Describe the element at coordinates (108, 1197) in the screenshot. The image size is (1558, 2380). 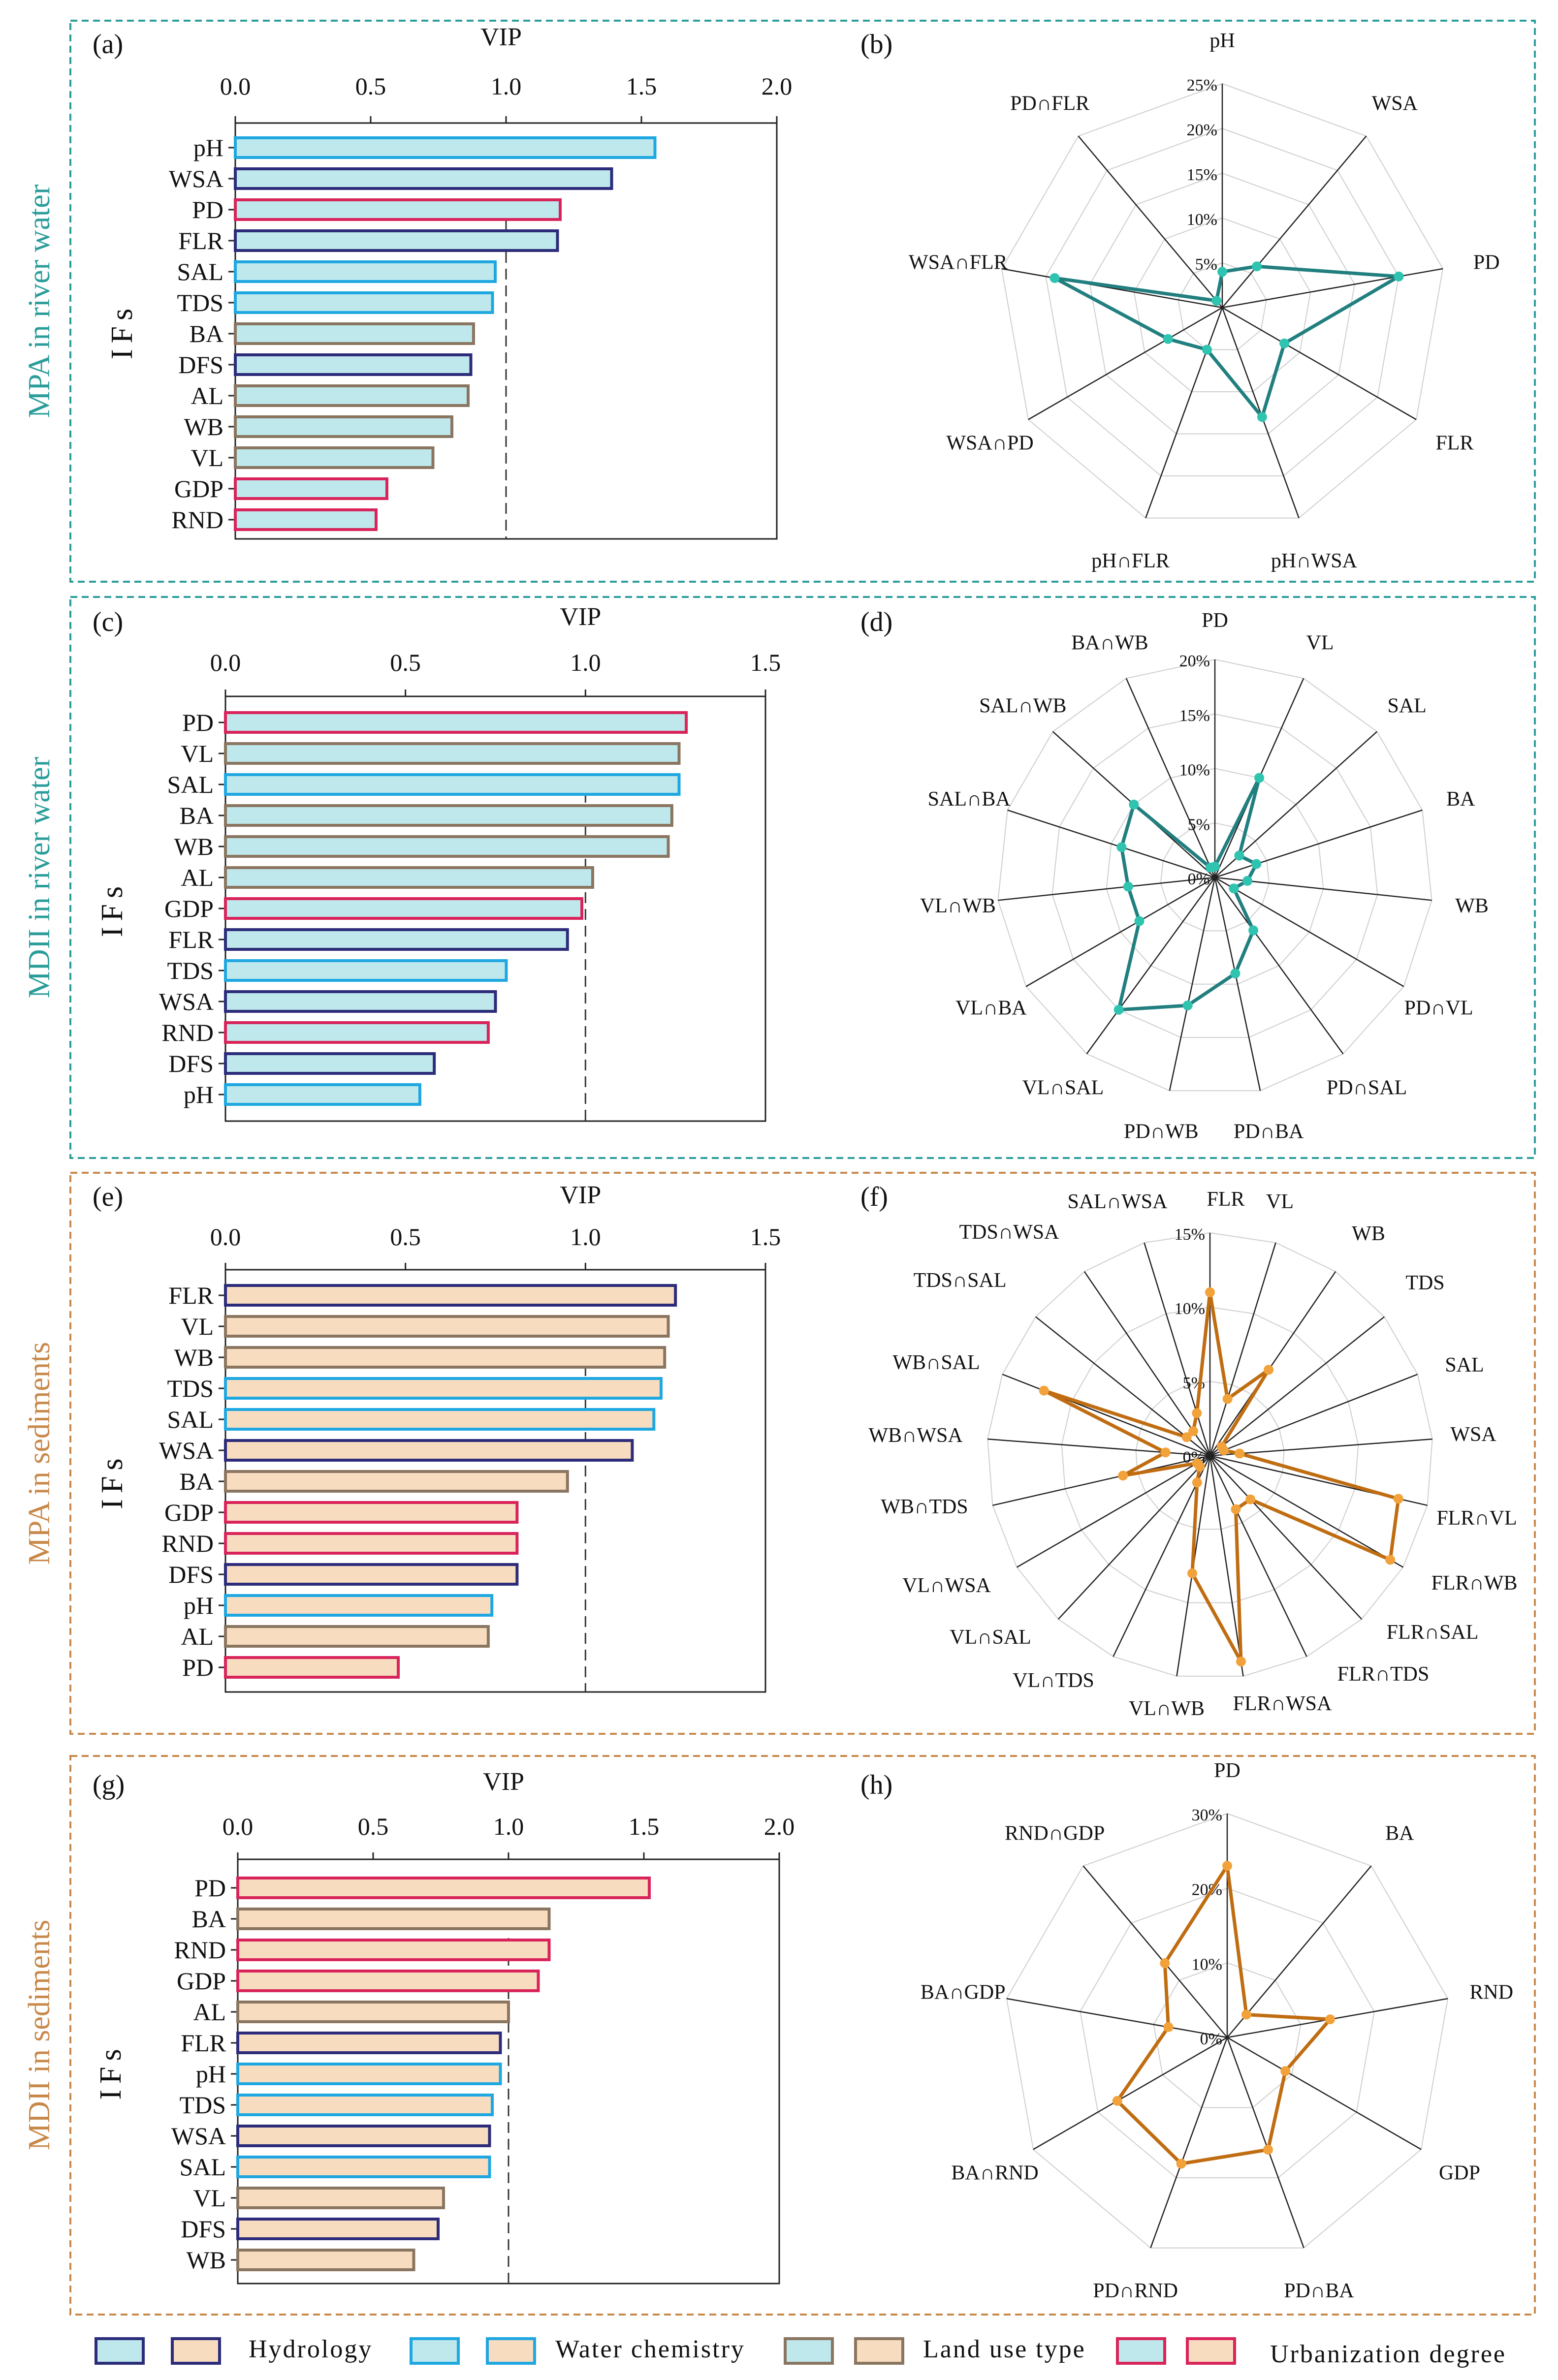
I see `panel-tag-e: (e)` at that location.